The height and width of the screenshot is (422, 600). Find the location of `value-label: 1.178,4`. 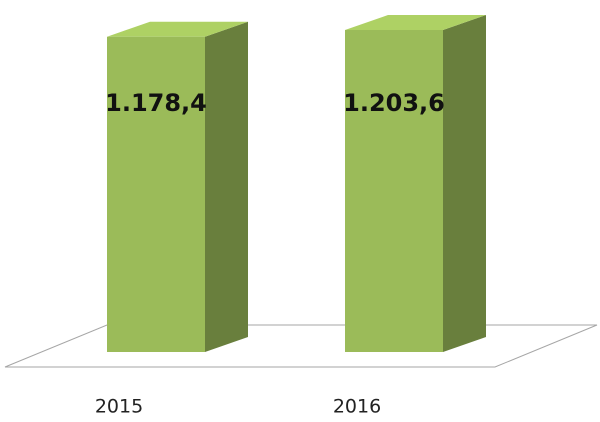

value-label: 1.178,4 is located at coordinates (156, 103).